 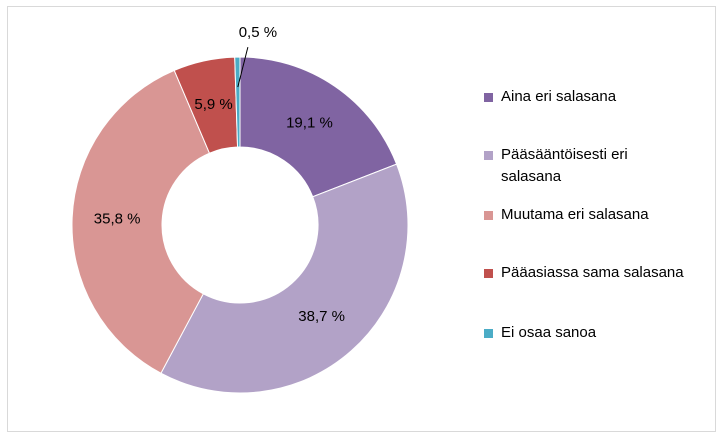 I want to click on data-label: 5,9 %, so click(x=213, y=104).